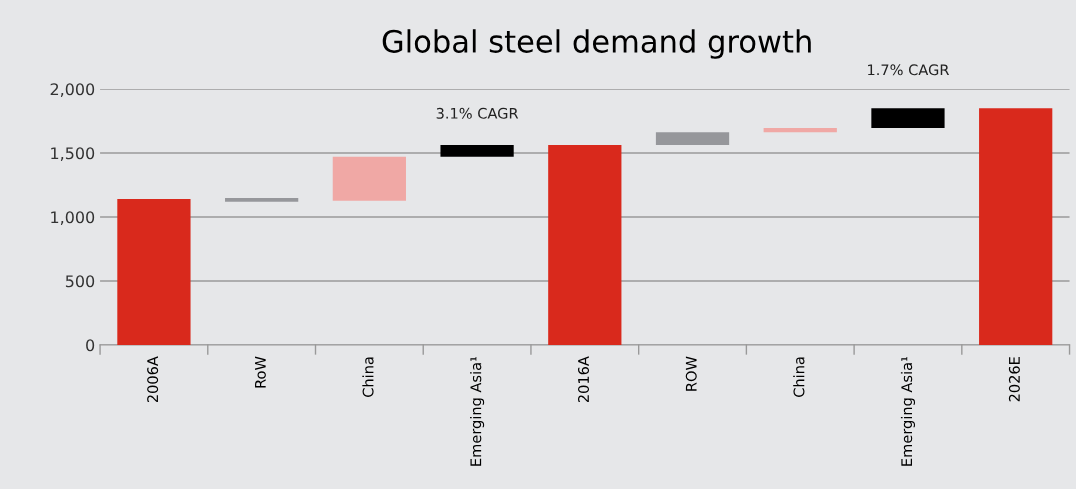  What do you see at coordinates (584, 379) in the screenshot?
I see `x-tick-label: 2016A` at bounding box center [584, 379].